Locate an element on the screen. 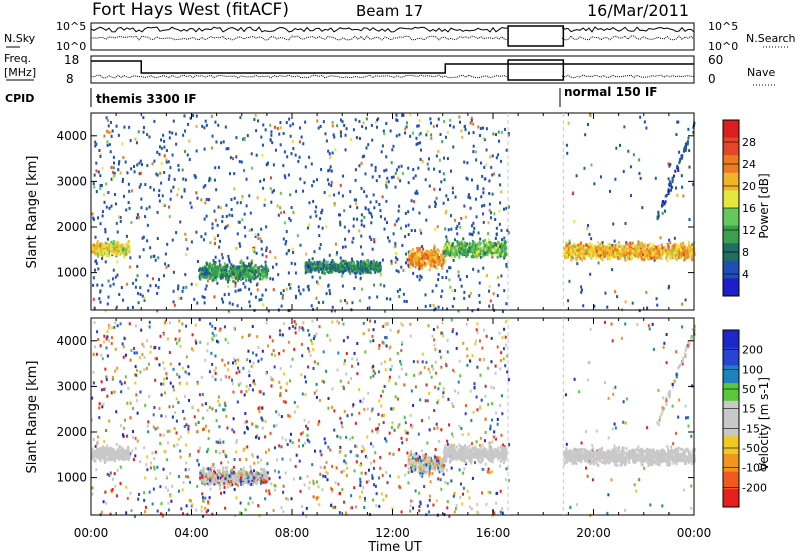 The height and width of the screenshot is (554, 800). nsky-panel: N.Sky 10^5 10^0 N.Search 10^5 10^0 is located at coordinates (400, 36).